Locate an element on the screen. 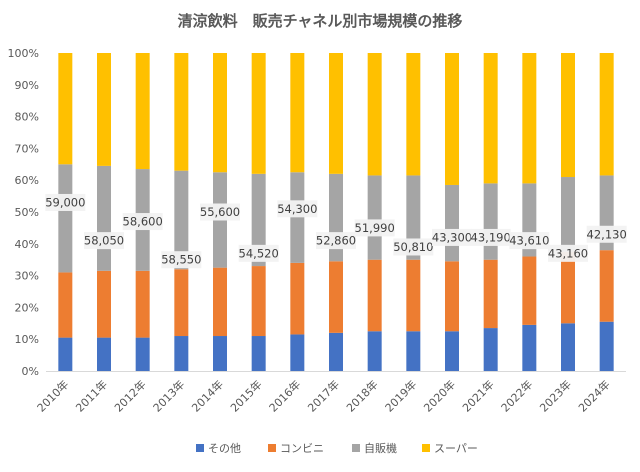 This screenshot has height=472, width=640. data-label: 55,600 is located at coordinates (220, 212).